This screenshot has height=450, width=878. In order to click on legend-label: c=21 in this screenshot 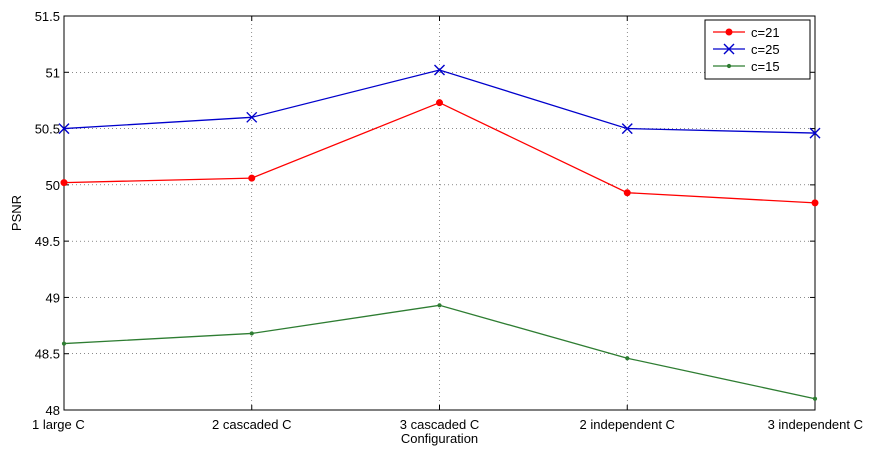, I will do `click(765, 32)`.